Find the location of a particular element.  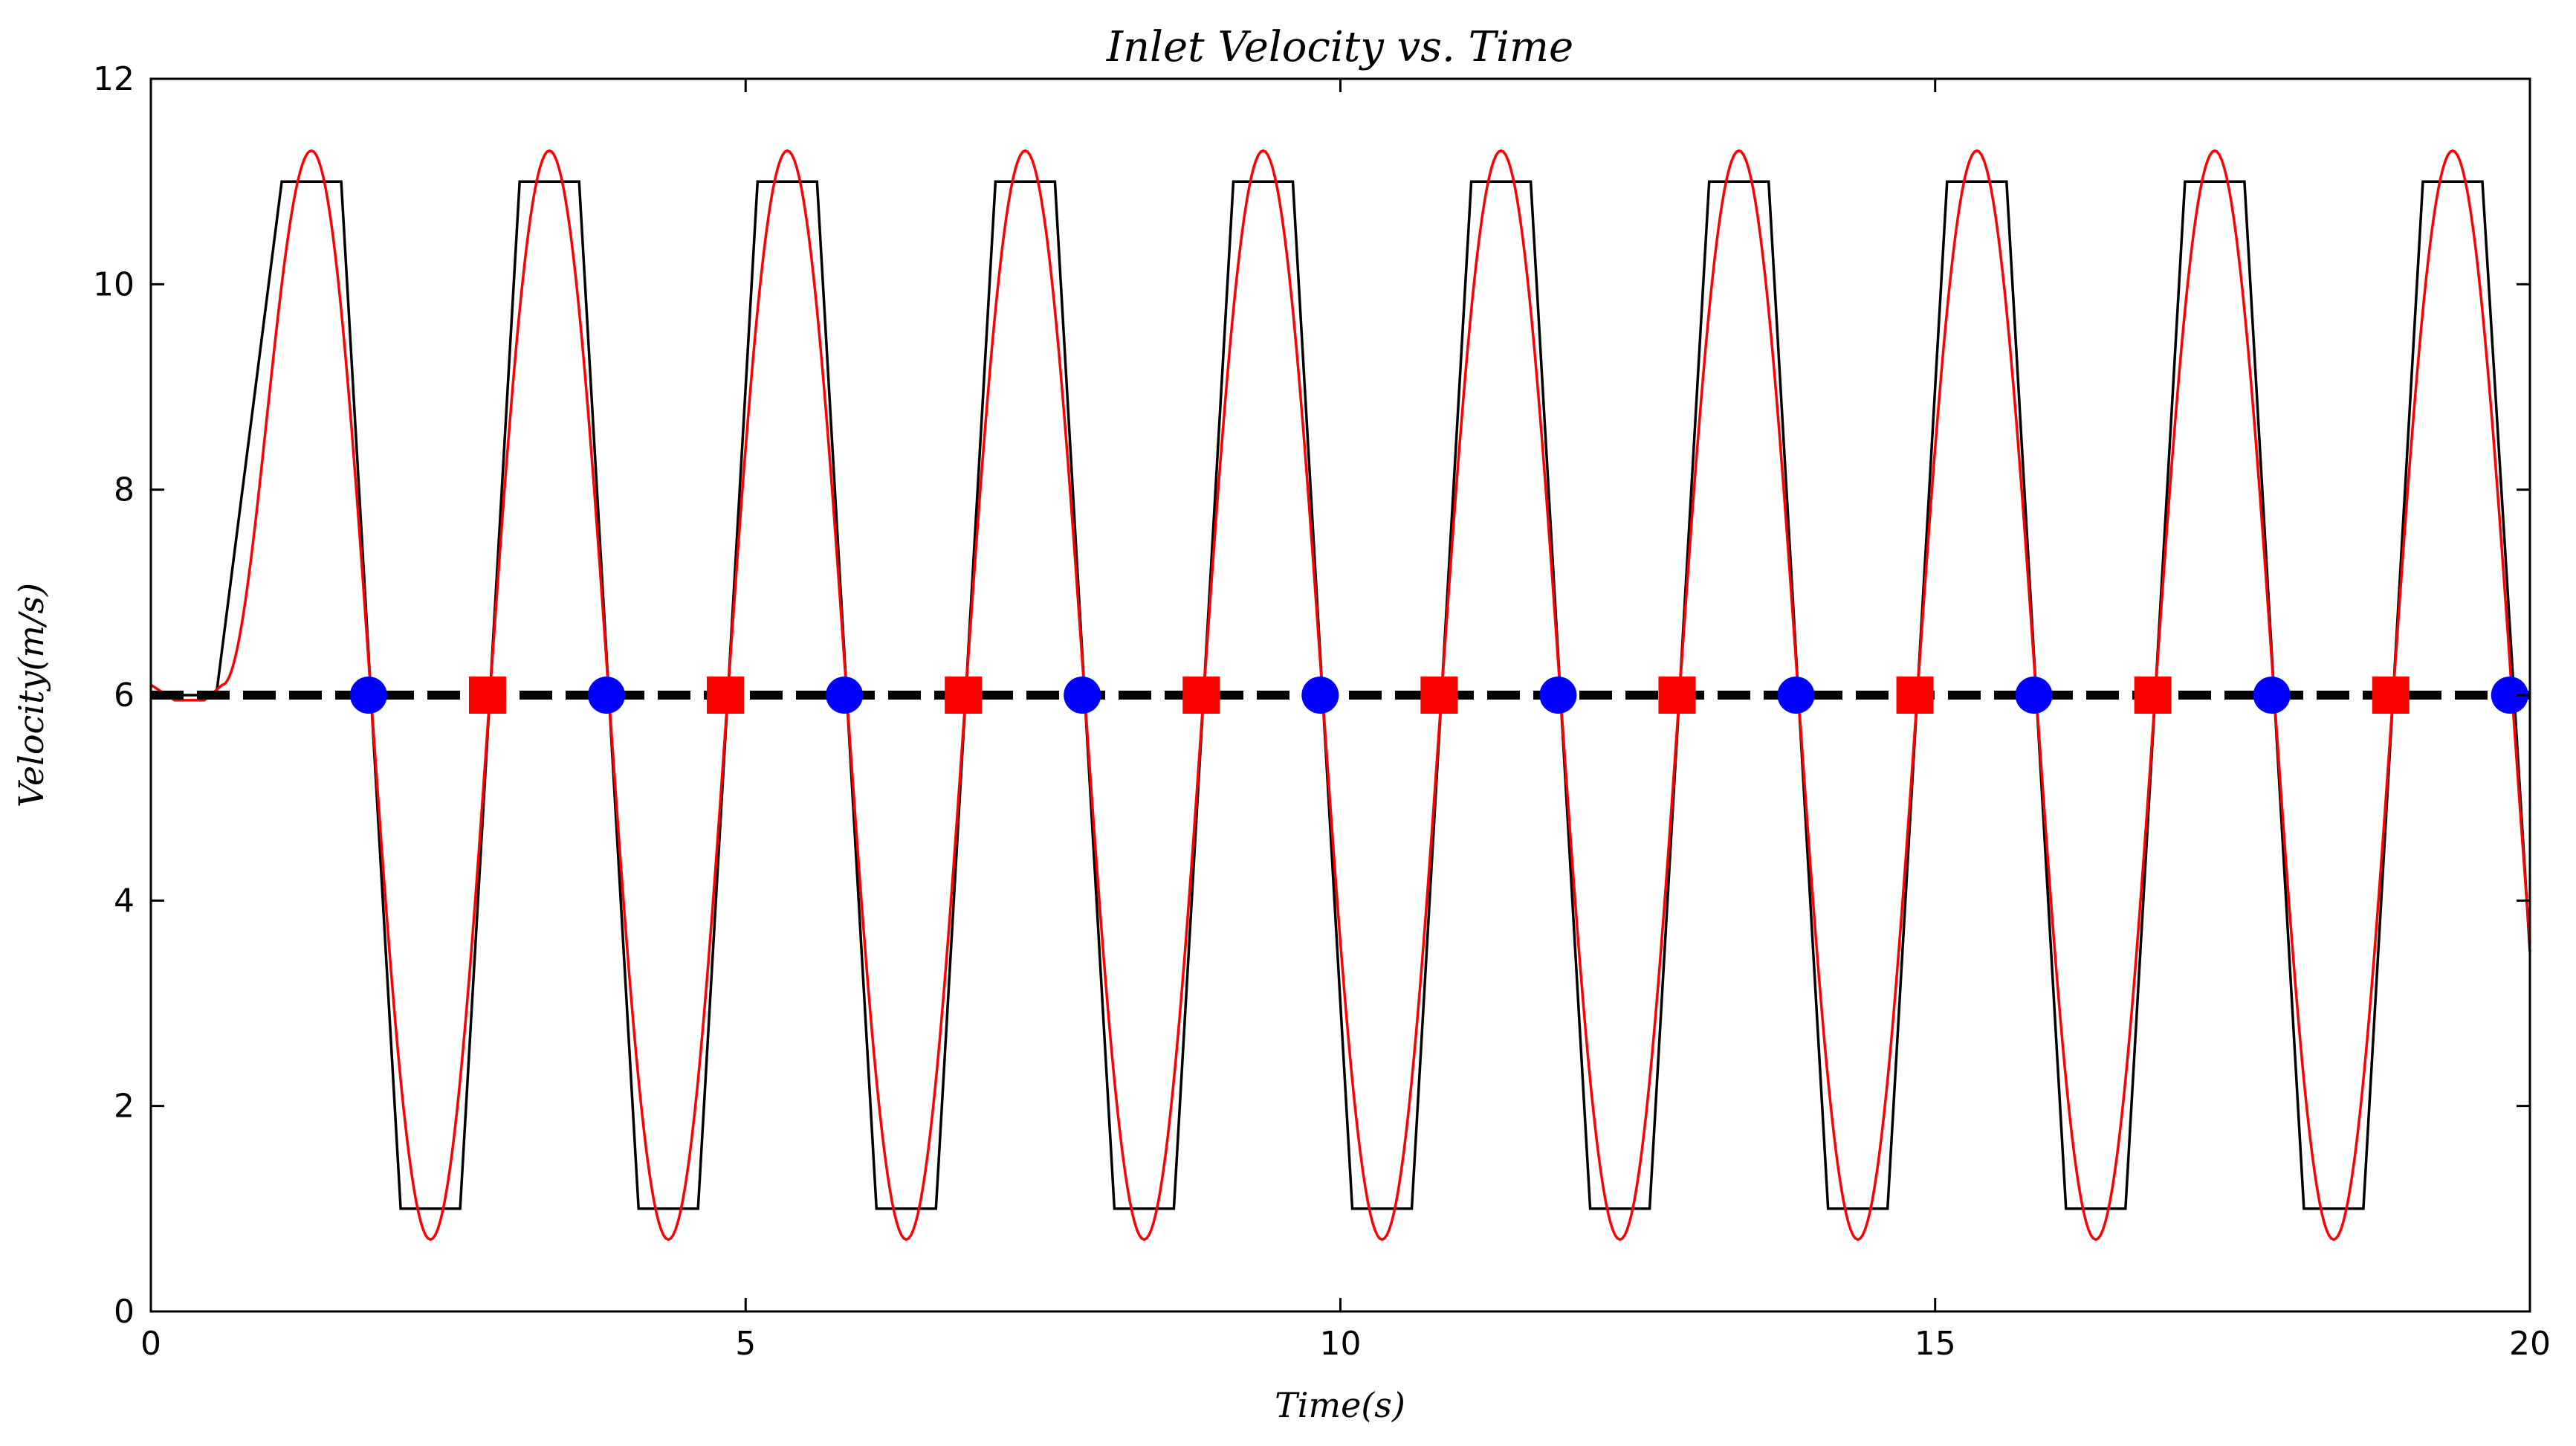

y-tick-label: 12 is located at coordinates (114, 79).